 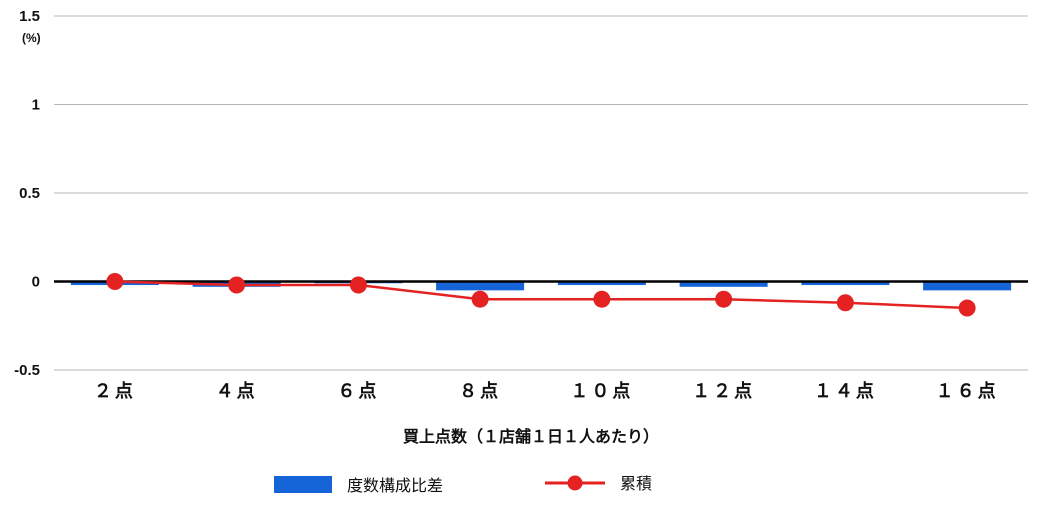 I want to click on legend-item-bar: 度数構成比差, so click(x=358, y=485).